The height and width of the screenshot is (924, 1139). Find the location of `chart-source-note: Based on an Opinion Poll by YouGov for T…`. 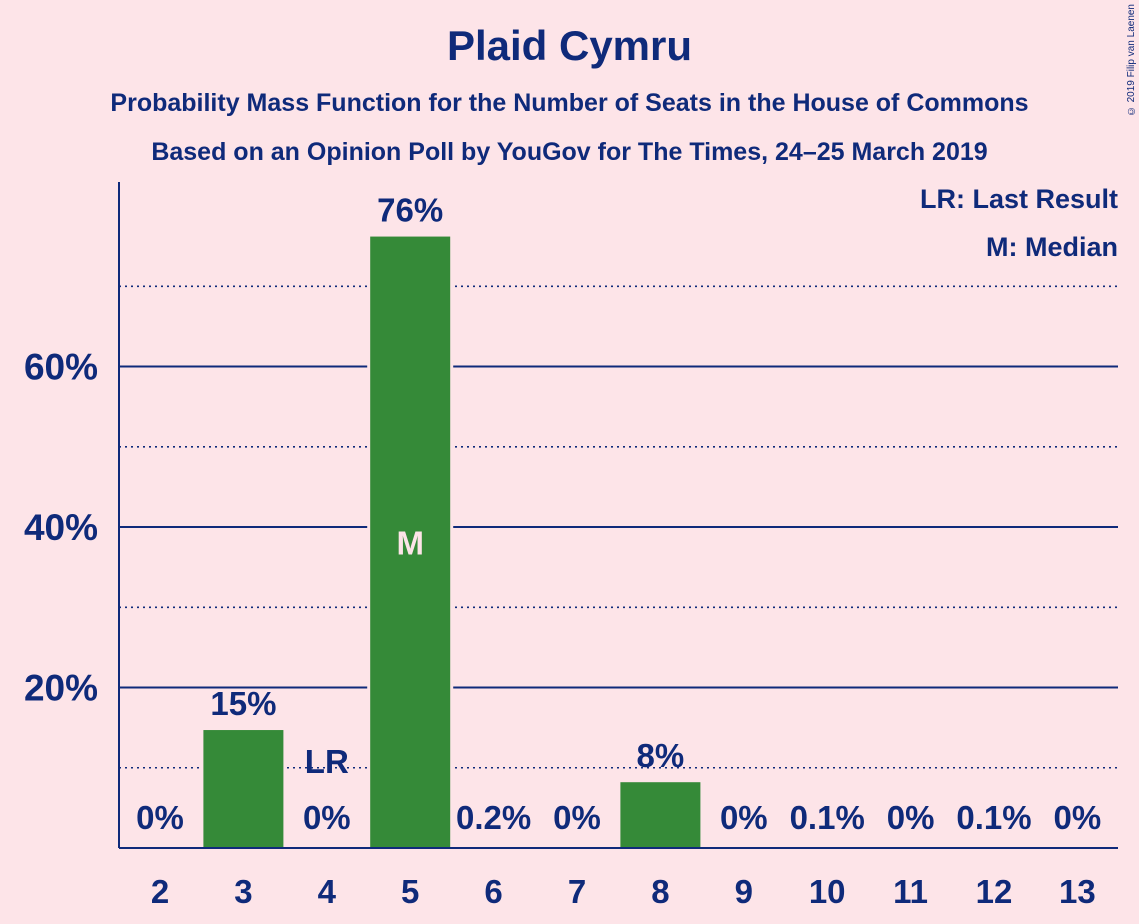

chart-source-note: Based on an Opinion Poll by YouGov for T… is located at coordinates (569, 152).